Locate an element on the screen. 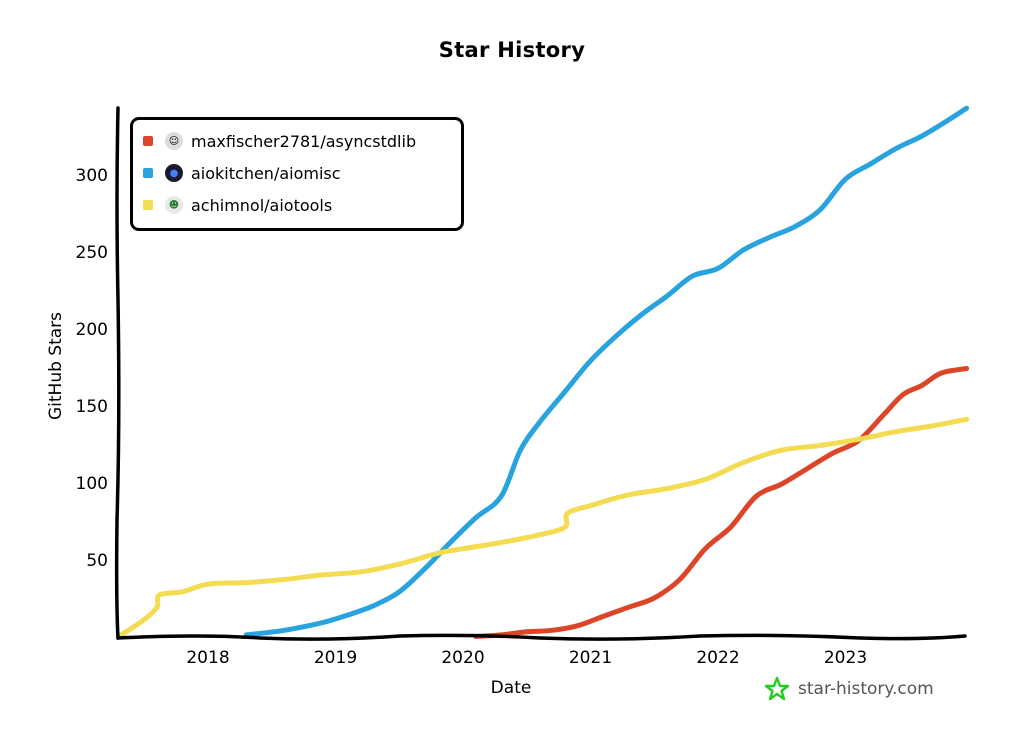 This screenshot has width=1024, height=744. chart-title: Star History is located at coordinates (512, 50).